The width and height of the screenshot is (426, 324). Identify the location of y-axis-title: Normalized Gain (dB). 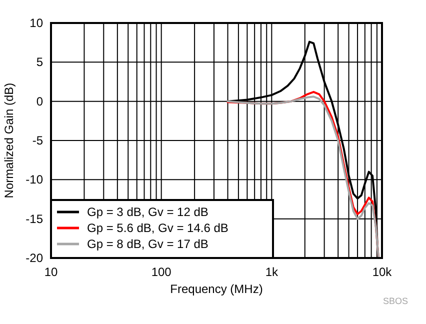
(9, 140).